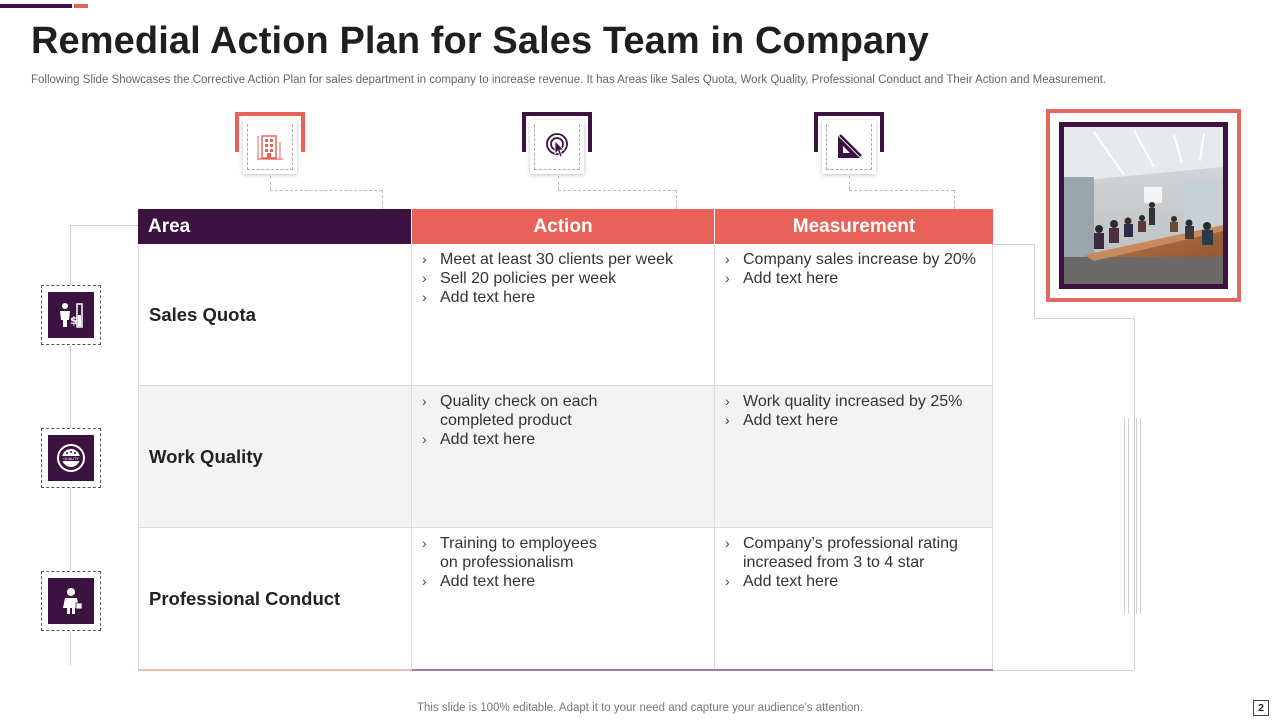  I want to click on row-icon-work-quality: QUALITY, so click(71, 458).